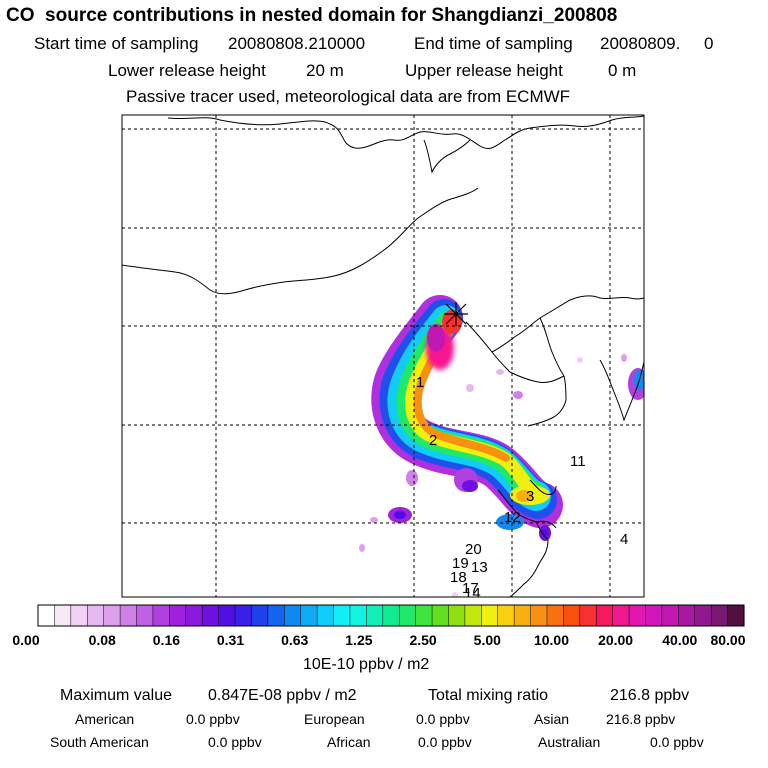 This screenshot has height=768, width=768. Describe the element at coordinates (105, 719) in the screenshot. I see `region-name: American` at that location.